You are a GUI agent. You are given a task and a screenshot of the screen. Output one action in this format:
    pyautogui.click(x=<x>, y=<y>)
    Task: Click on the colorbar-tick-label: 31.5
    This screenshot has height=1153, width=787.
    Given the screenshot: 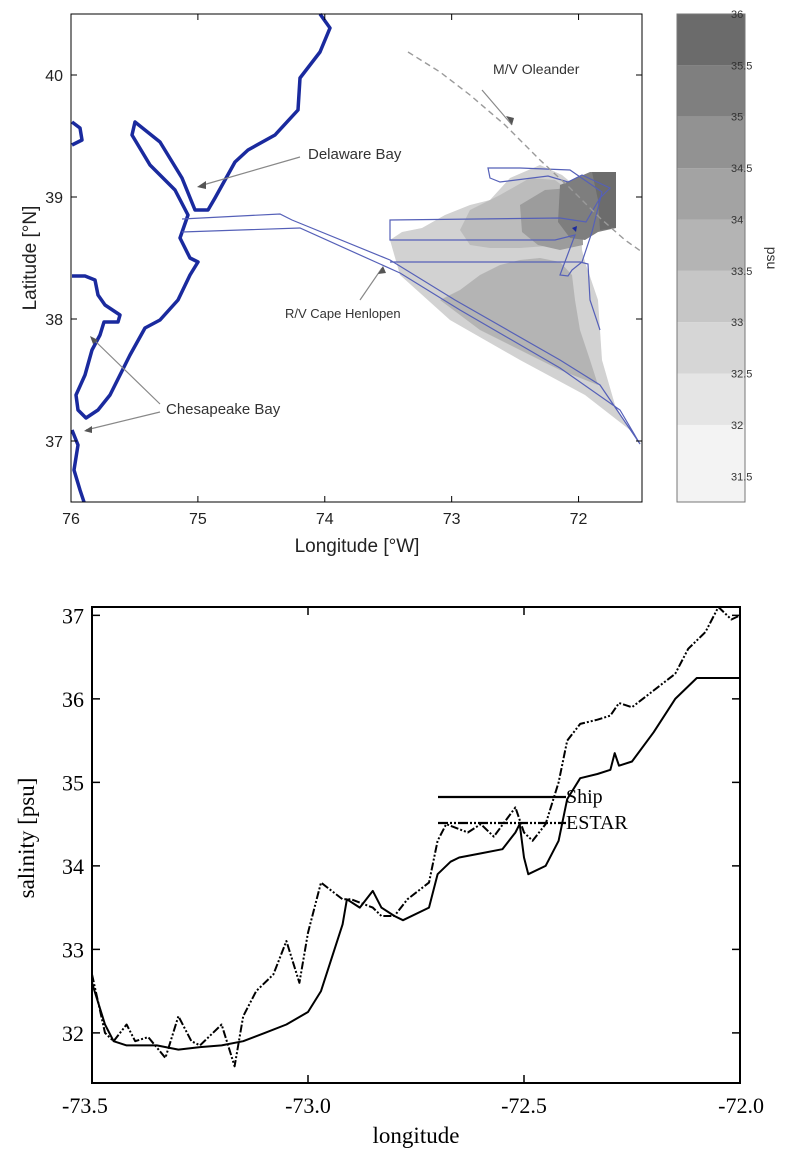 What is the action you would take?
    pyautogui.click(x=741, y=477)
    